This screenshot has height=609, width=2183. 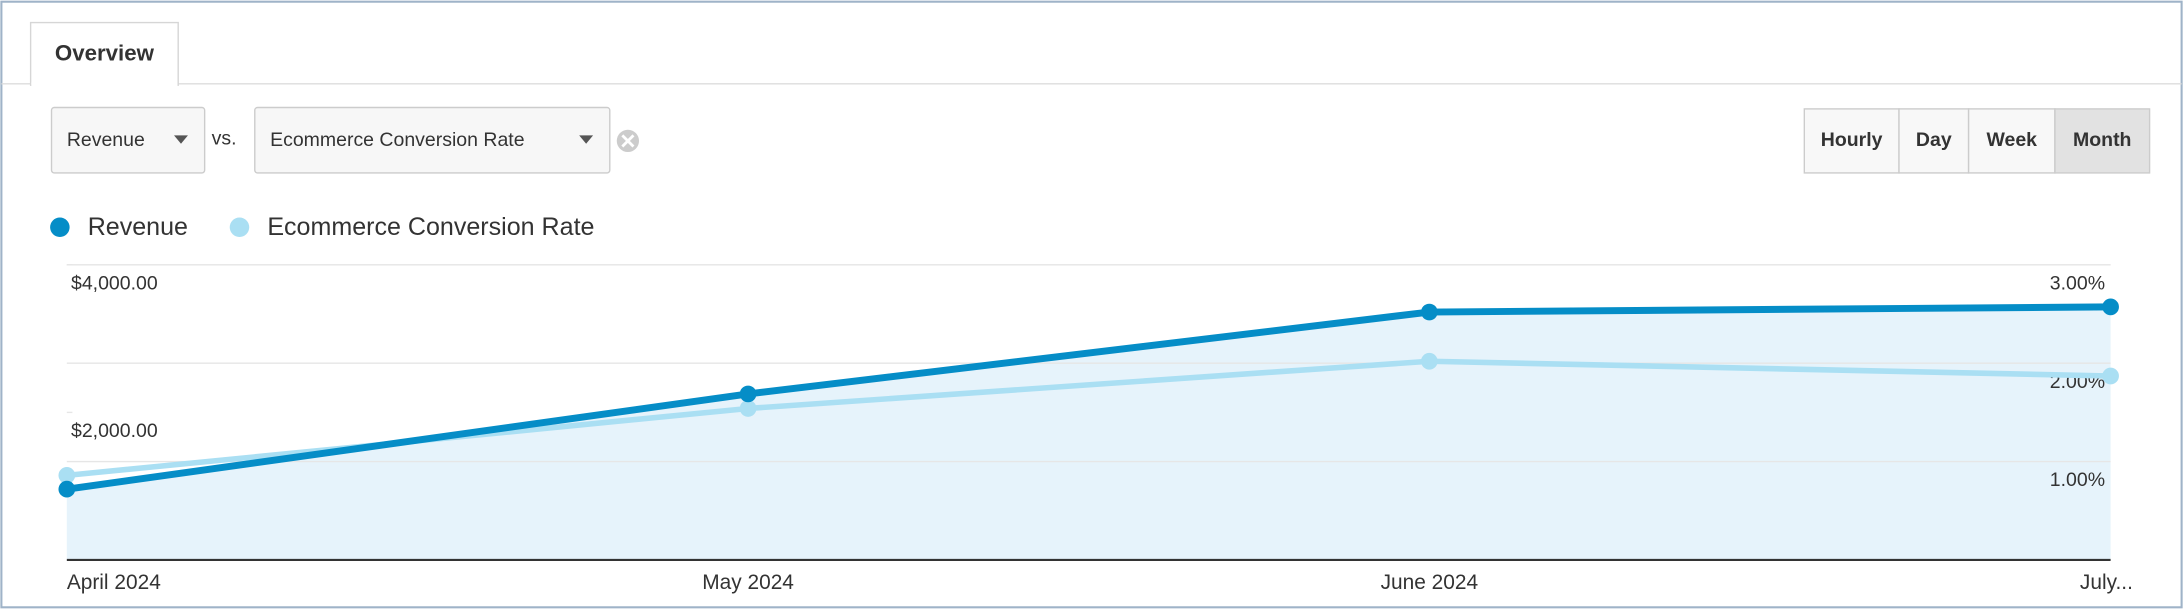 What do you see at coordinates (138, 227) in the screenshot?
I see `legend-label: Revenue` at bounding box center [138, 227].